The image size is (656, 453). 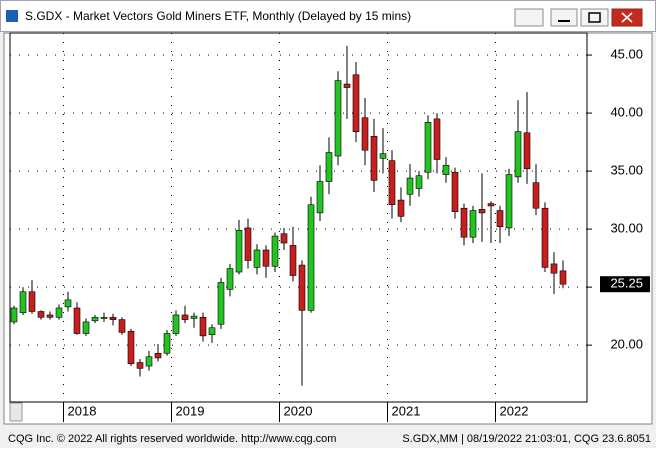 What do you see at coordinates (190, 410) in the screenshot?
I see `x-tick-label: 2019` at bounding box center [190, 410].